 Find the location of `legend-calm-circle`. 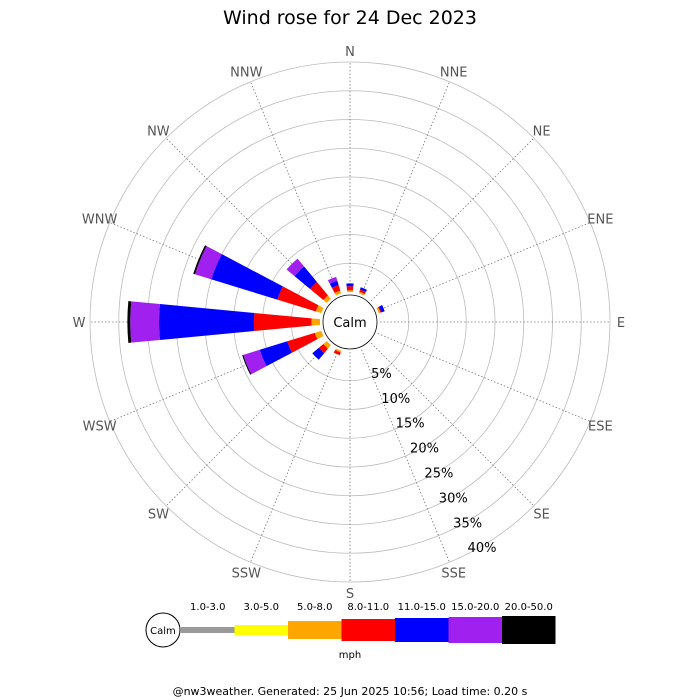

legend-calm-circle is located at coordinates (163, 630).